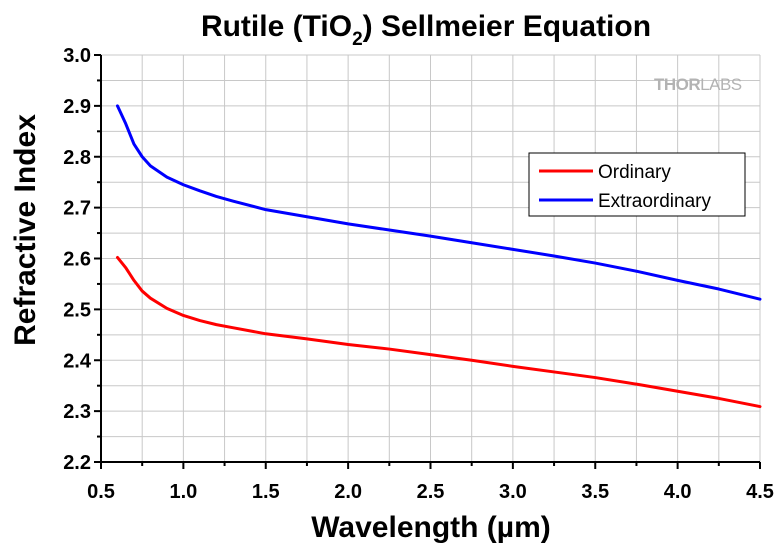  I want to click on legend-label-ordinary: Ordinary, so click(634, 172).